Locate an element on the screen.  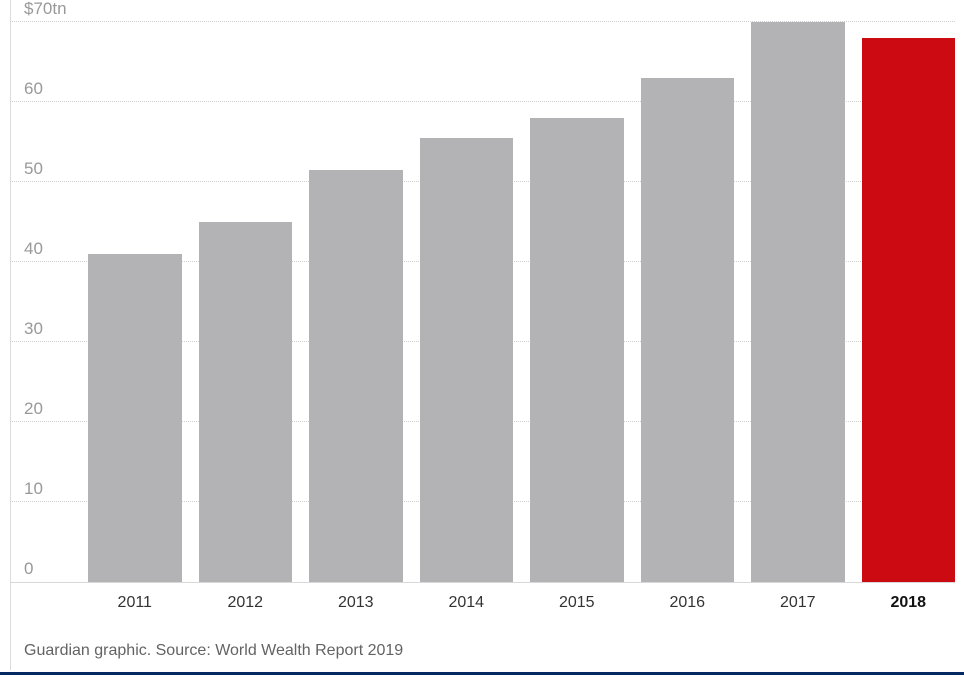
bar-2017 is located at coordinates (798, 302).